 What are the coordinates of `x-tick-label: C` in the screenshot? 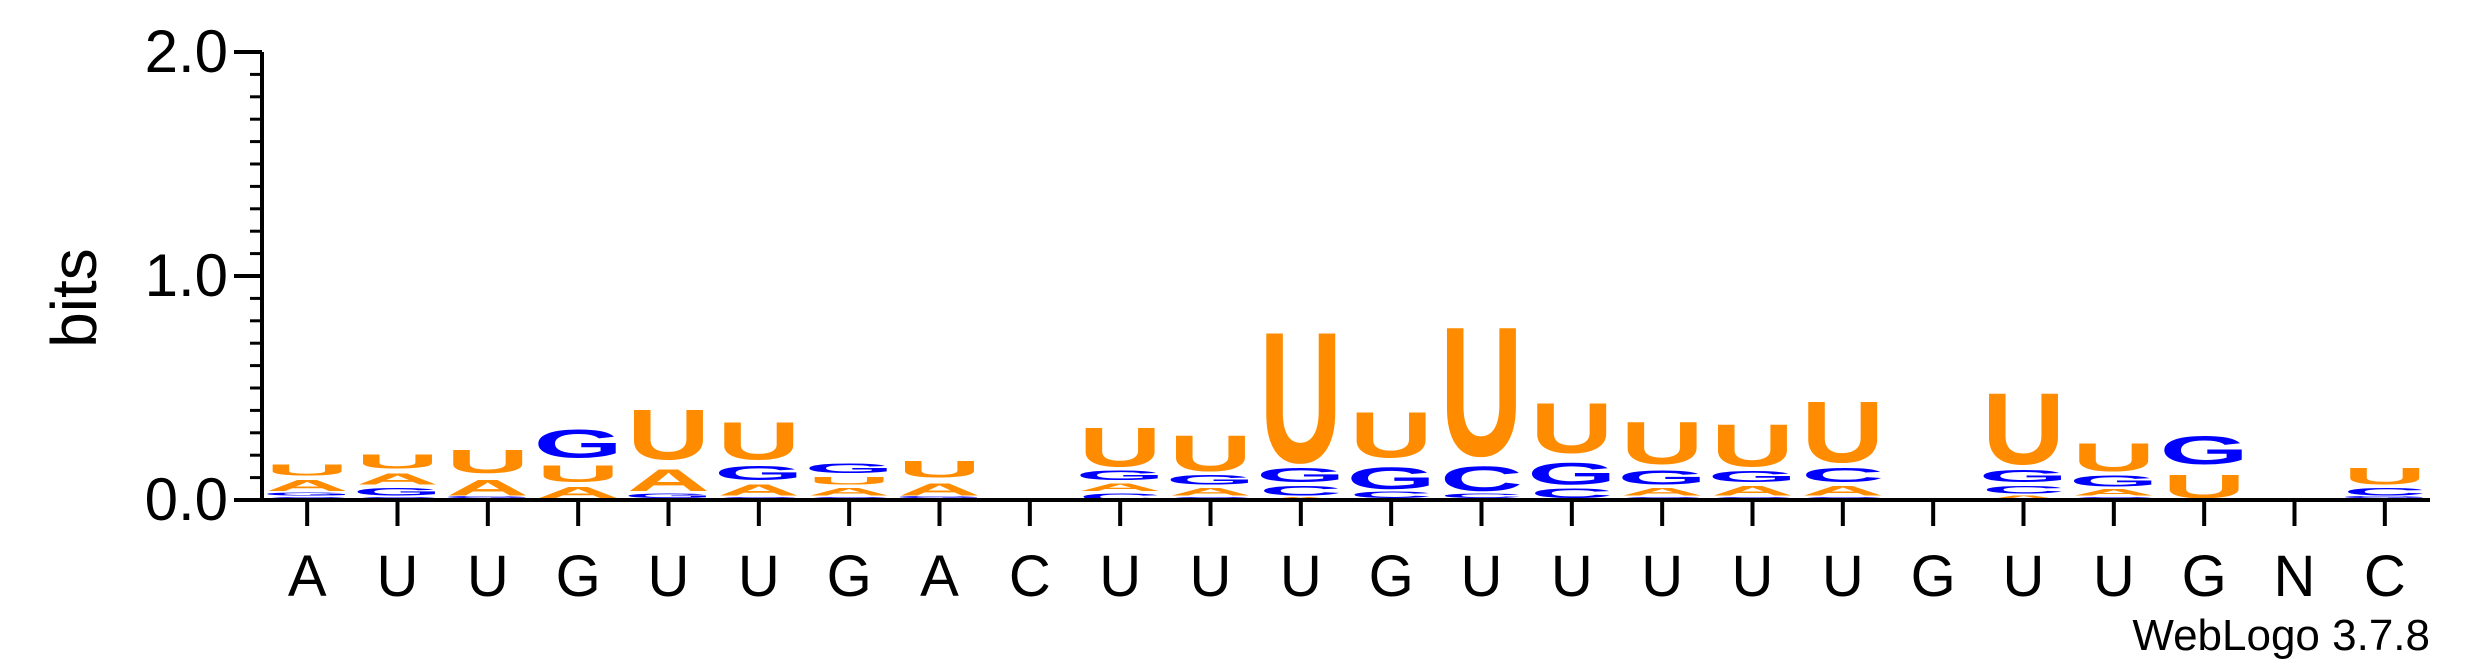 It's located at (2385, 576).